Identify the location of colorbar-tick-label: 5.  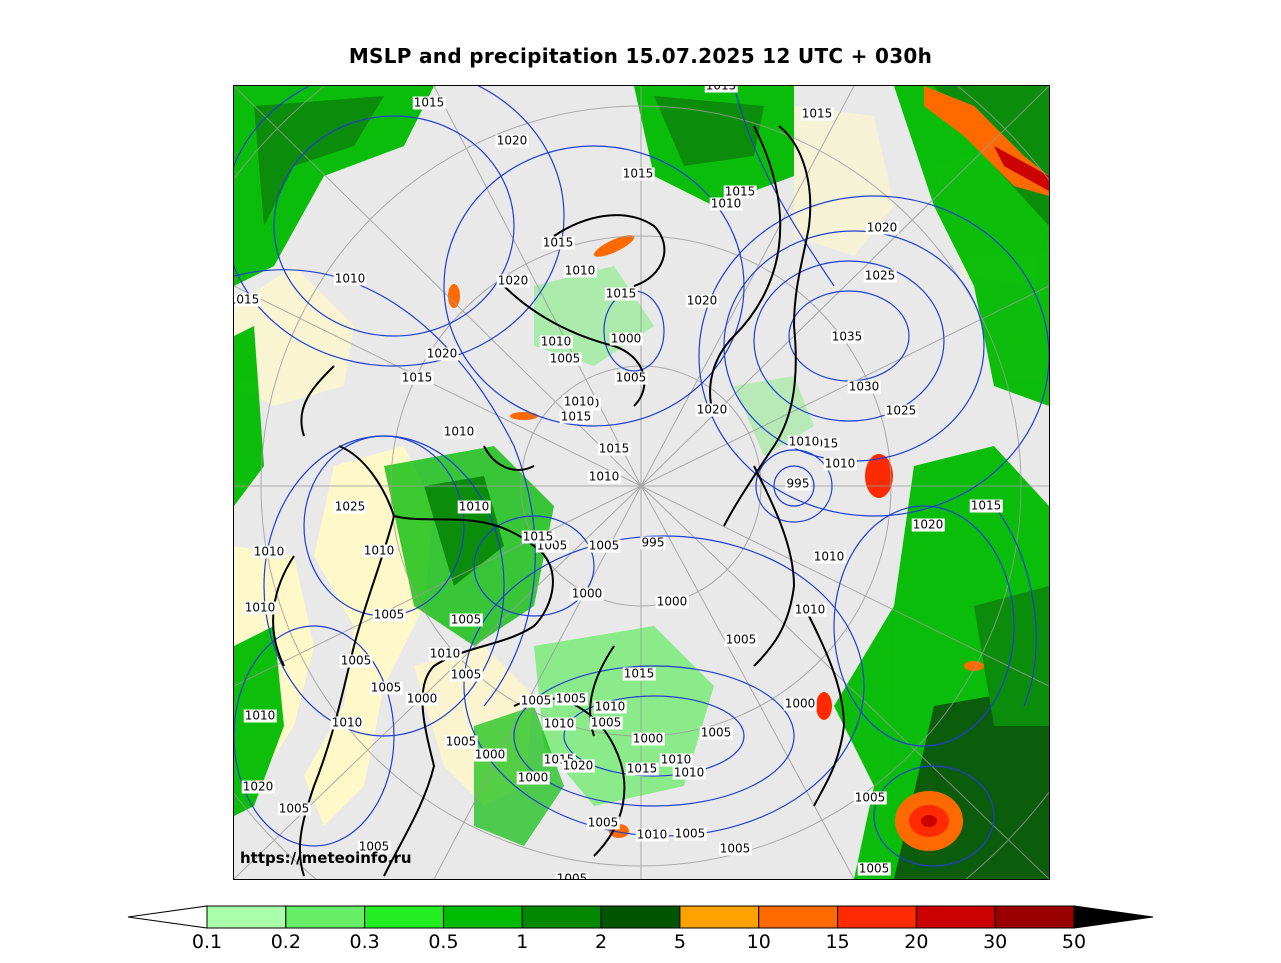
(679, 942).